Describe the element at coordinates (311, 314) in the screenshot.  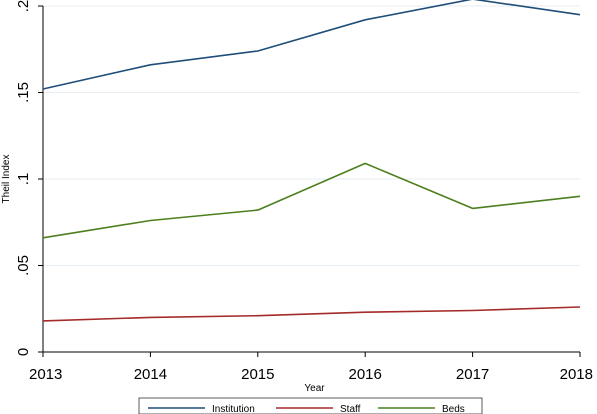
I see `series-line-staff` at that location.